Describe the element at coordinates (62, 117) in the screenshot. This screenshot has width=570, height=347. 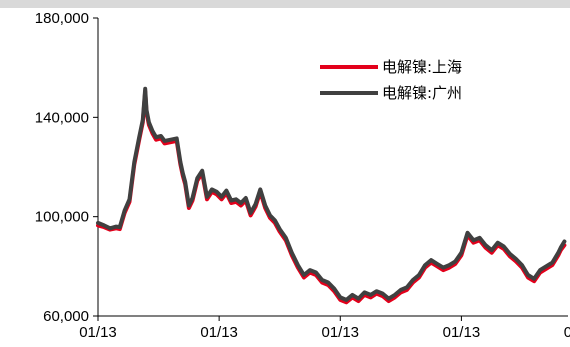
I see `y-tick-label: 140,000` at that location.